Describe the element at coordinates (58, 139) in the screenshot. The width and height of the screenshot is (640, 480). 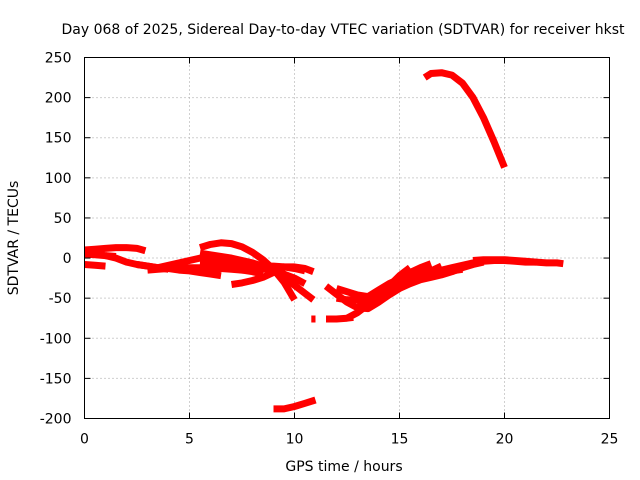
I see `y-tick-label: 150` at that location.